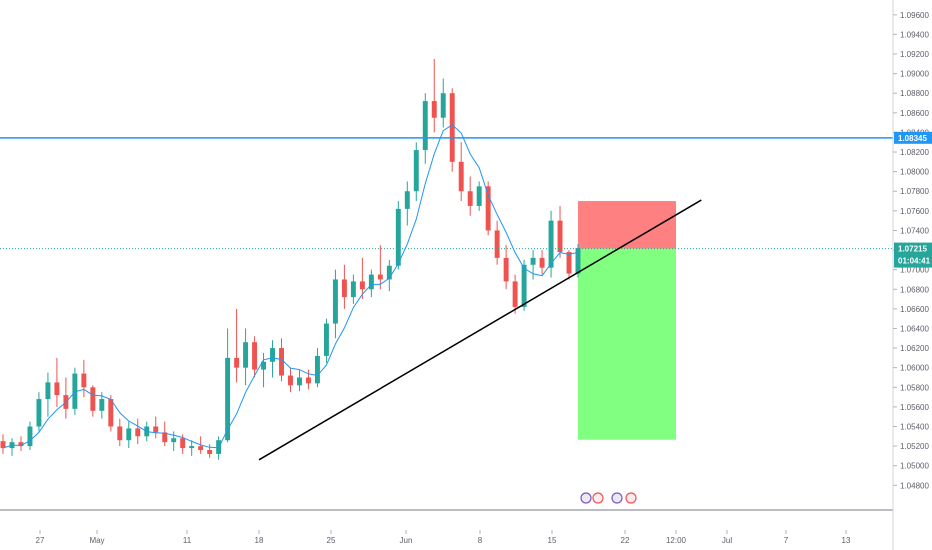  What do you see at coordinates (259, 540) in the screenshot?
I see `time-tick-label: 18` at bounding box center [259, 540].